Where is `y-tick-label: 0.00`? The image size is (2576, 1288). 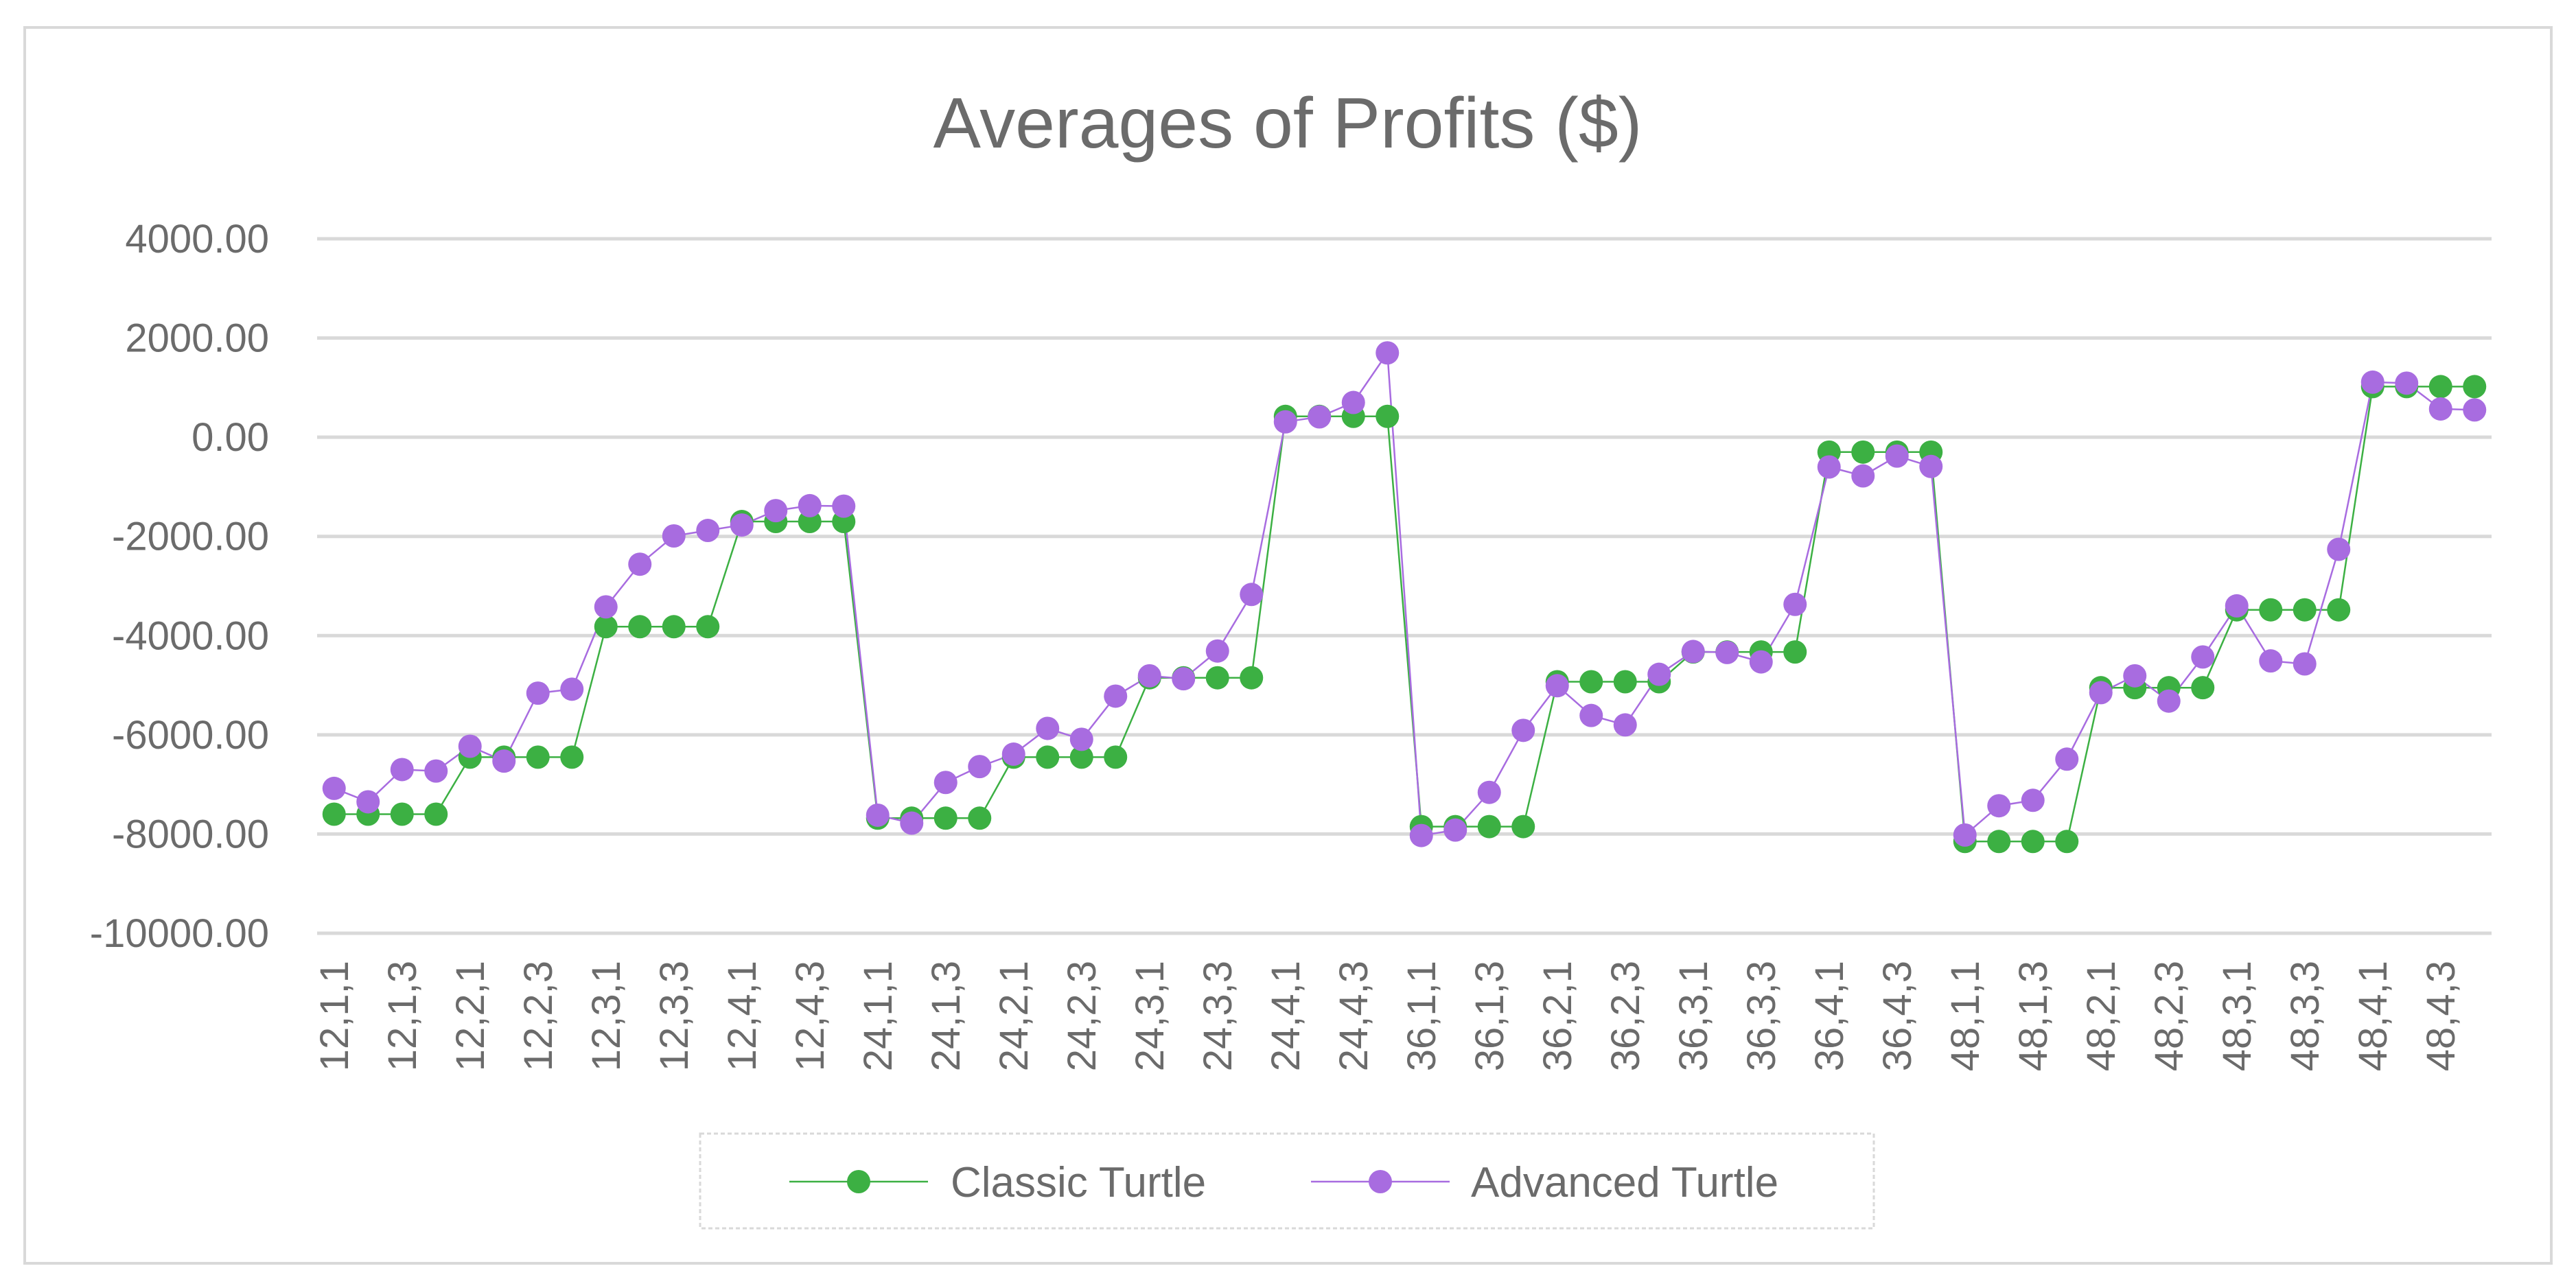 y-tick-label: 0.00 is located at coordinates (230, 437).